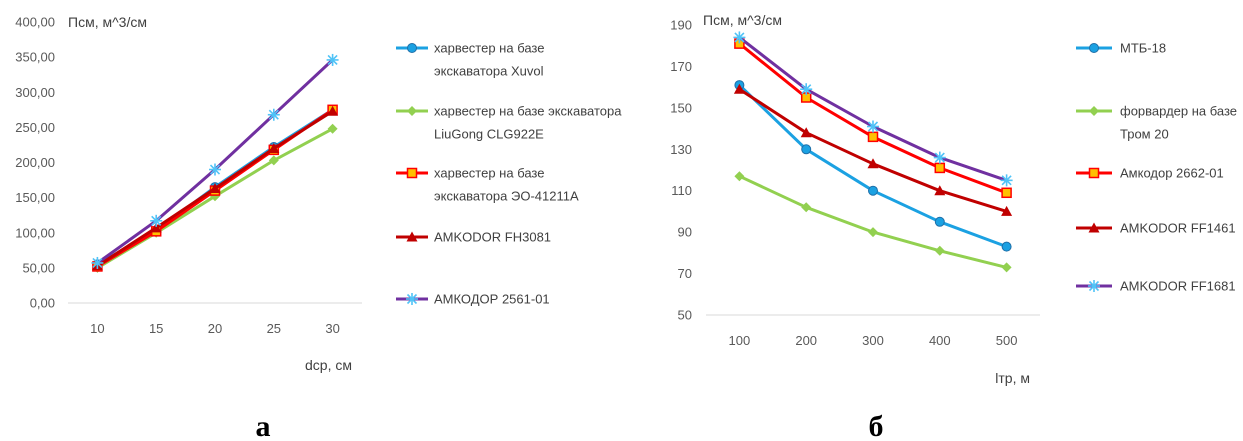 Image resolution: width=1243 pixels, height=441 pixels. I want to click on legend-item: AMKODOR FF1681, so click(1156, 286).